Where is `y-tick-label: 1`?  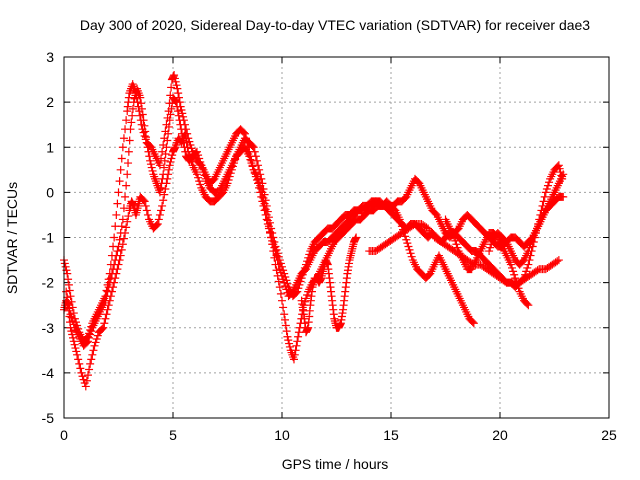 y-tick-label: 1 is located at coordinates (50, 147).